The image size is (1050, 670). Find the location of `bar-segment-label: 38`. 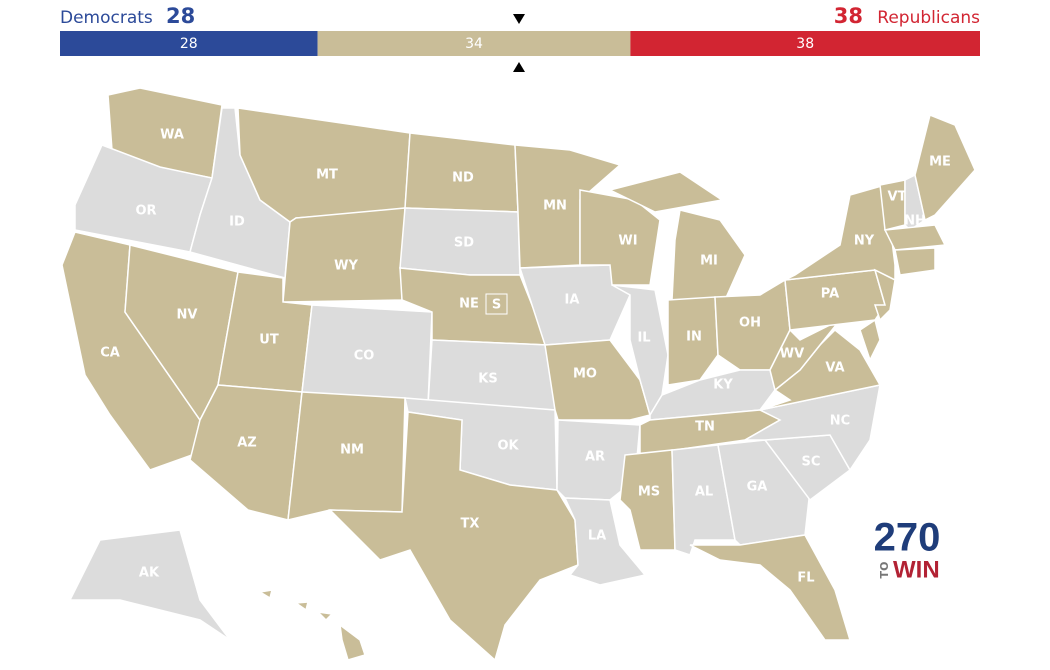

bar-segment-label: 38 is located at coordinates (805, 44).